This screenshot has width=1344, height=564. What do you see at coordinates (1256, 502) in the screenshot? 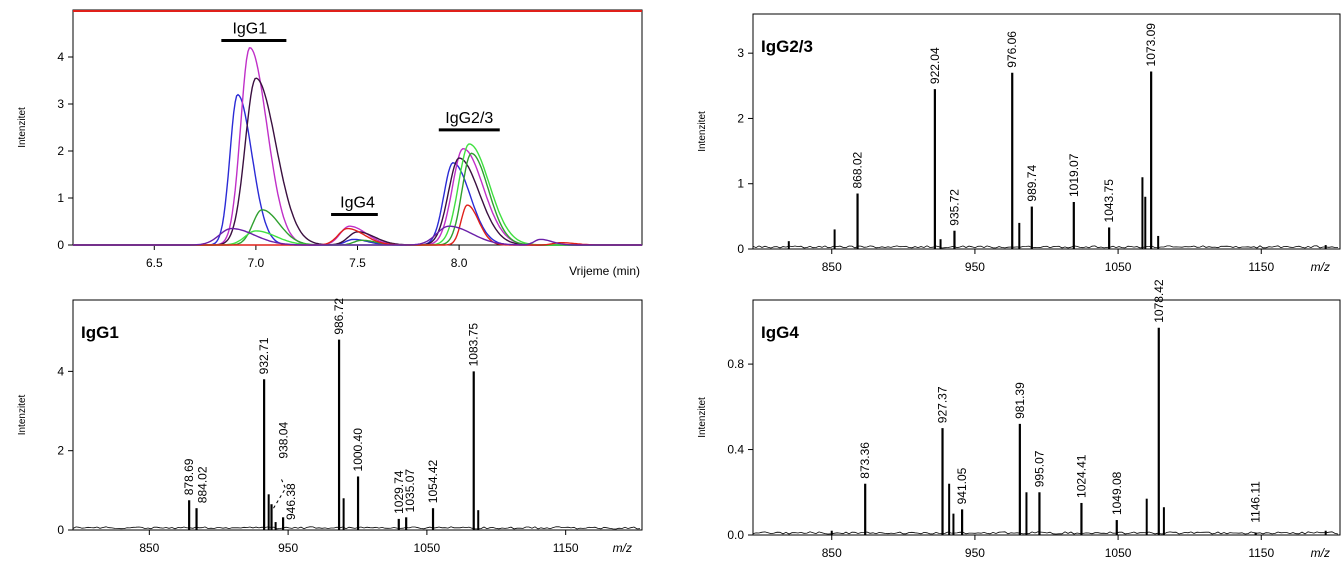
I see `peak-label: 1146.11` at bounding box center [1256, 502].